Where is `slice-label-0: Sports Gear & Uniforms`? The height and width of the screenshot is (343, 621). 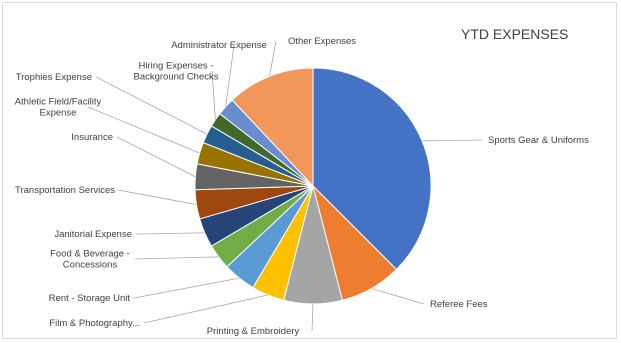 slice-label-0: Sports Gear & Uniforms is located at coordinates (538, 140).